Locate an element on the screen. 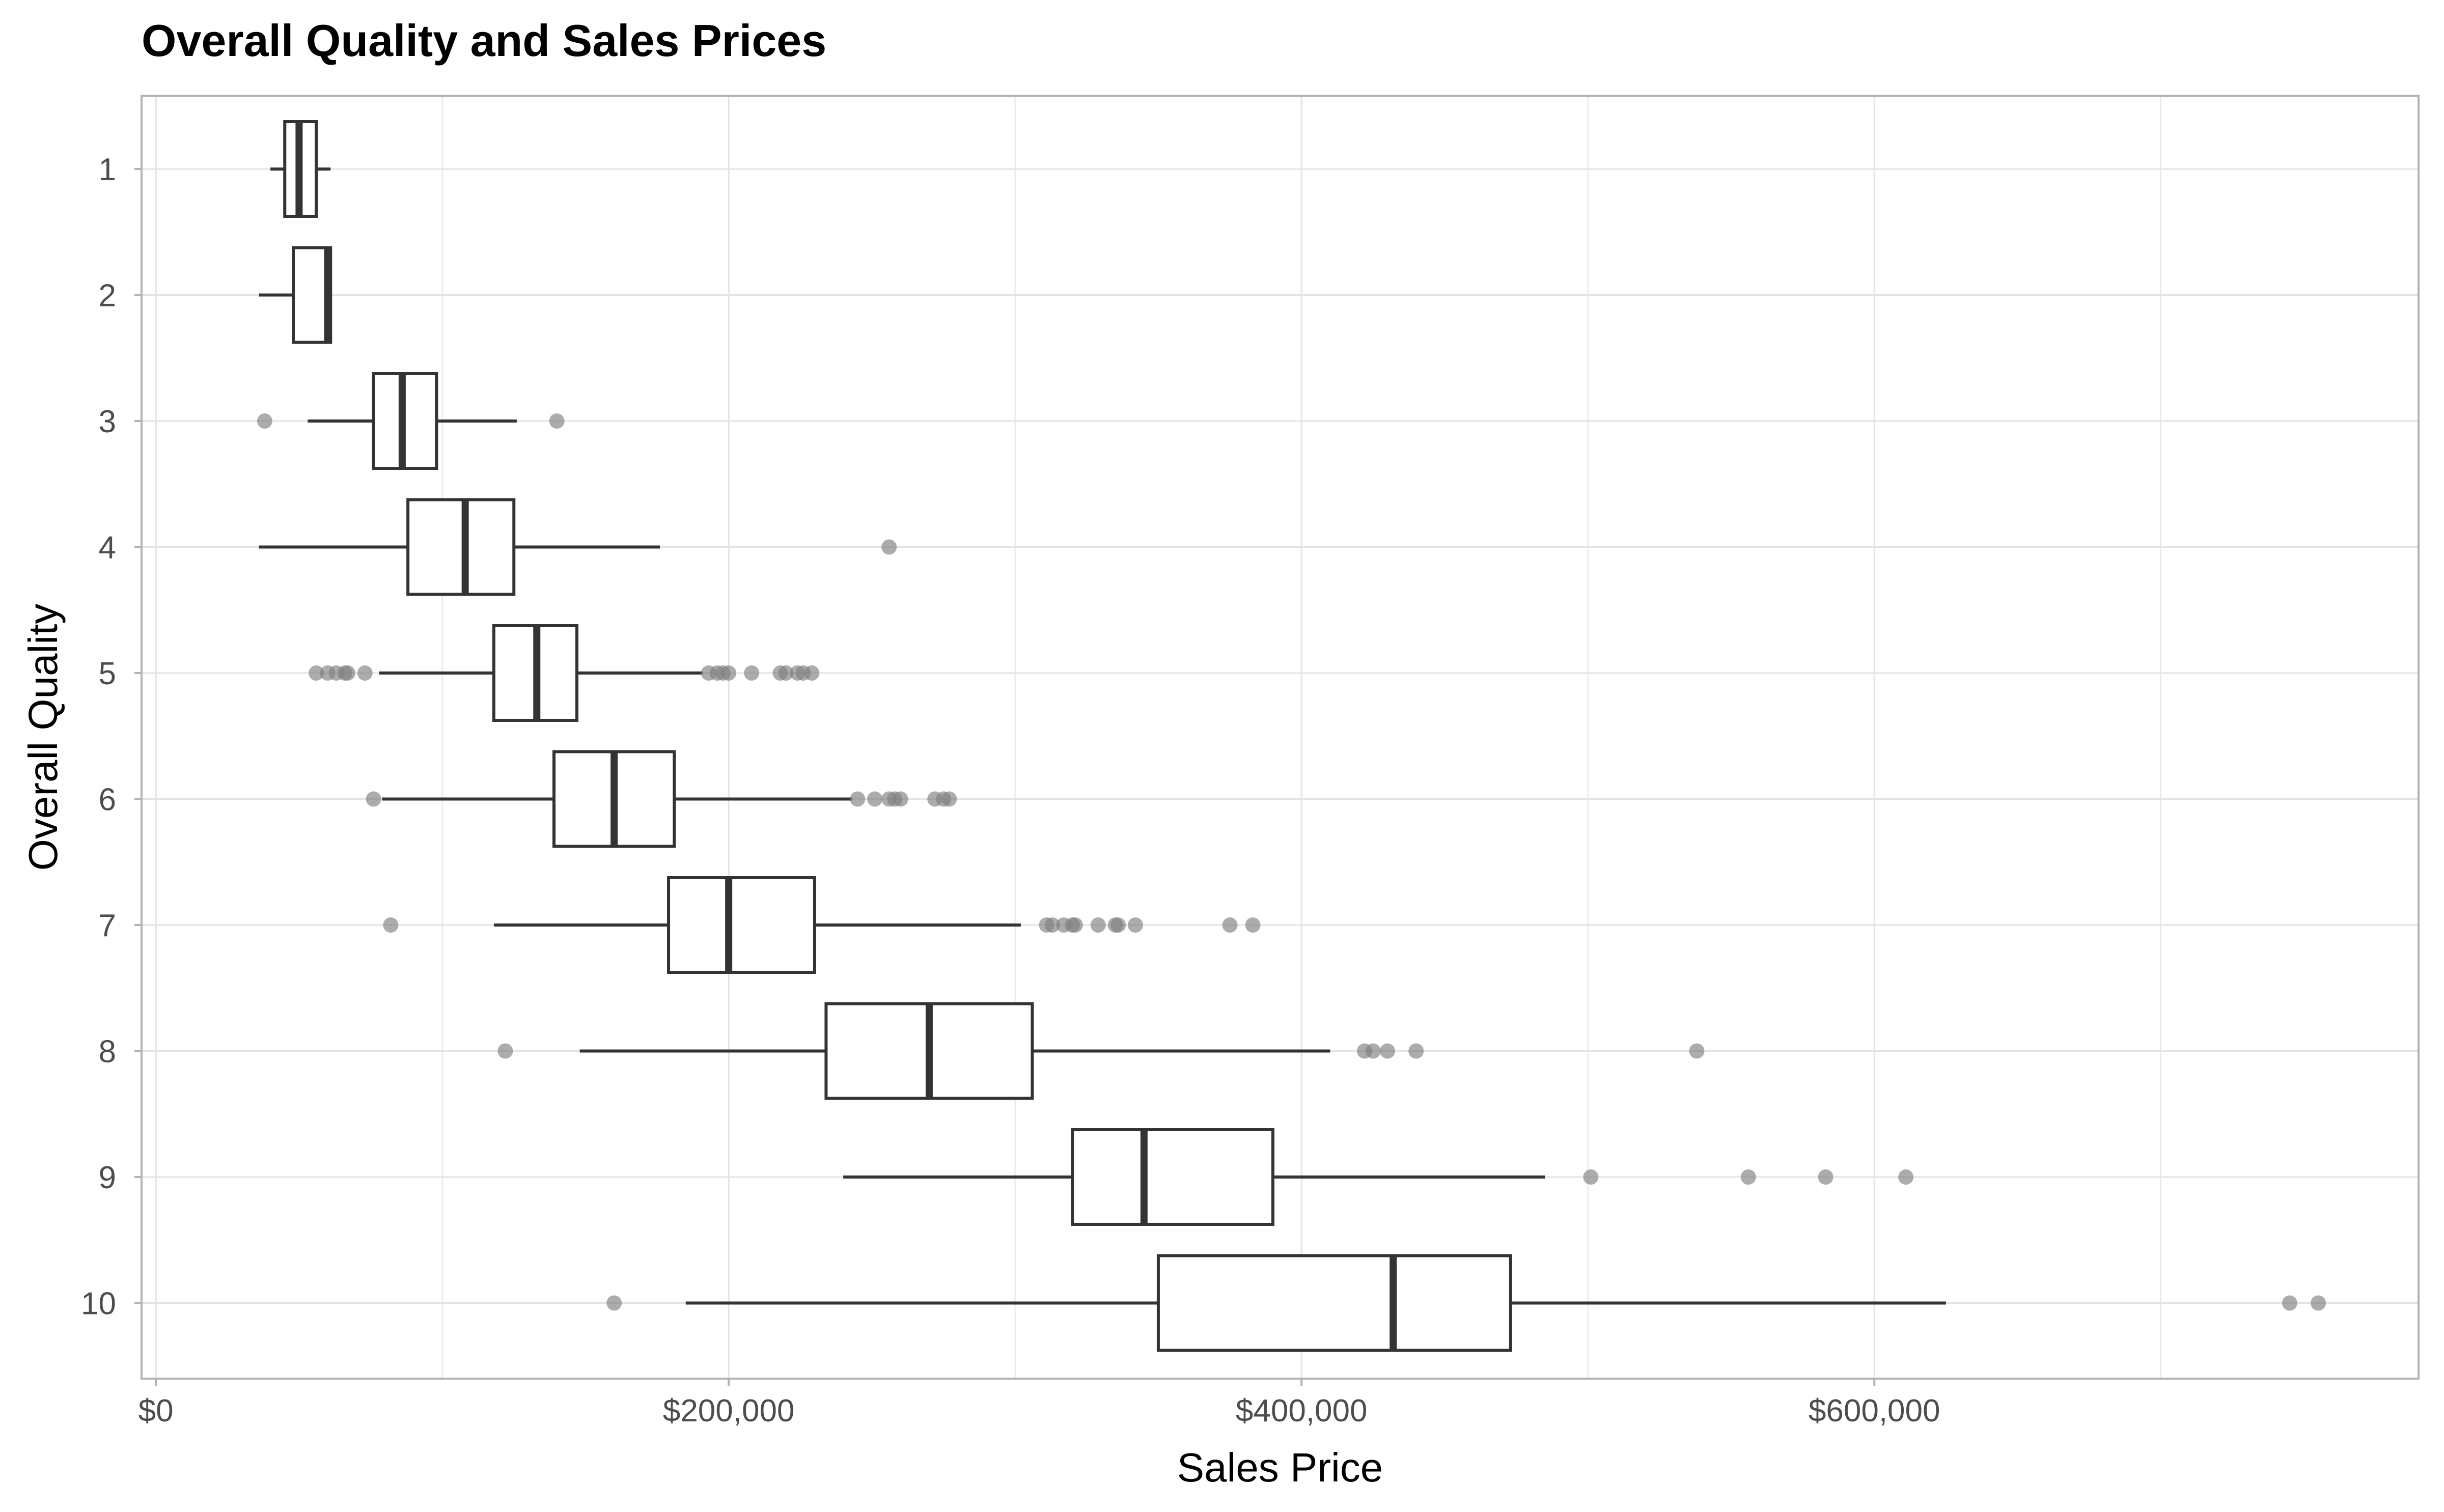  x-axis-title: Sales Price is located at coordinates (1280, 1467).